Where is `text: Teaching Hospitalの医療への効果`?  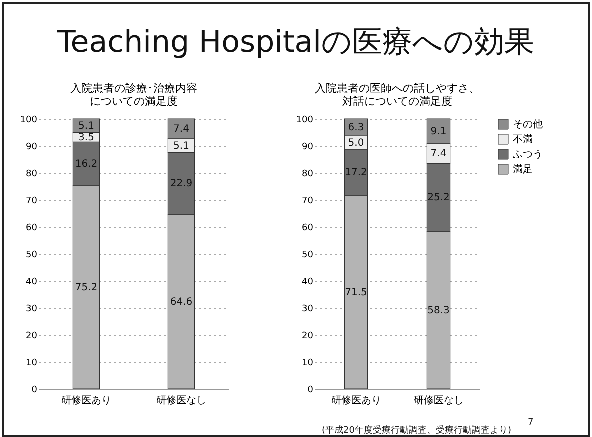 text: Teaching Hospitalの医療への効果 is located at coordinates (296, 43).